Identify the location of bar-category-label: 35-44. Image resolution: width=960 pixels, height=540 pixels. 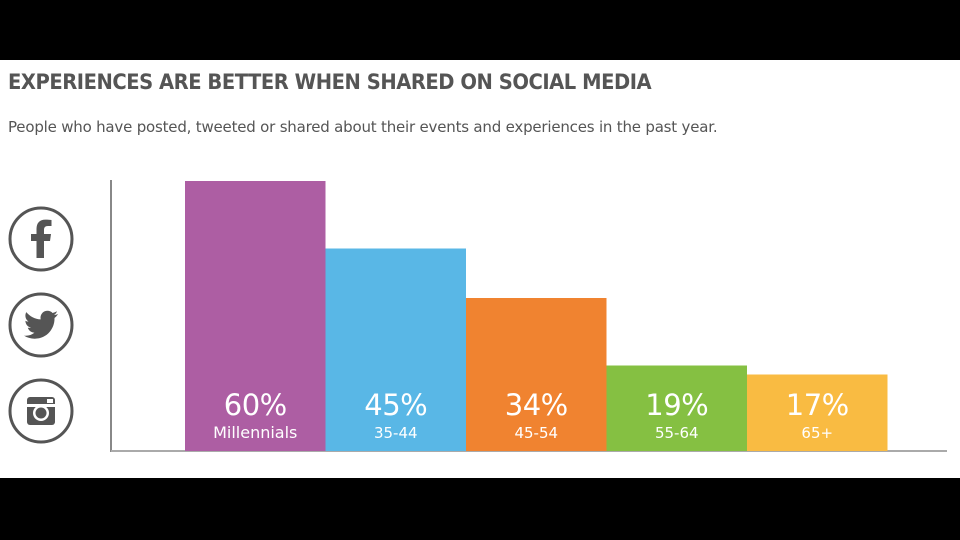
(396, 433).